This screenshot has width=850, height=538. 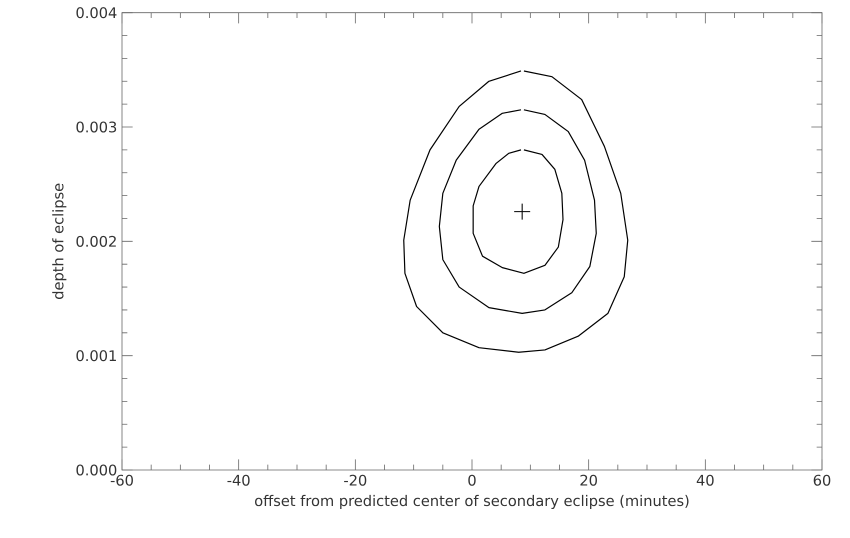 I want to click on y-tick-label: 0.002, so click(x=96, y=241).